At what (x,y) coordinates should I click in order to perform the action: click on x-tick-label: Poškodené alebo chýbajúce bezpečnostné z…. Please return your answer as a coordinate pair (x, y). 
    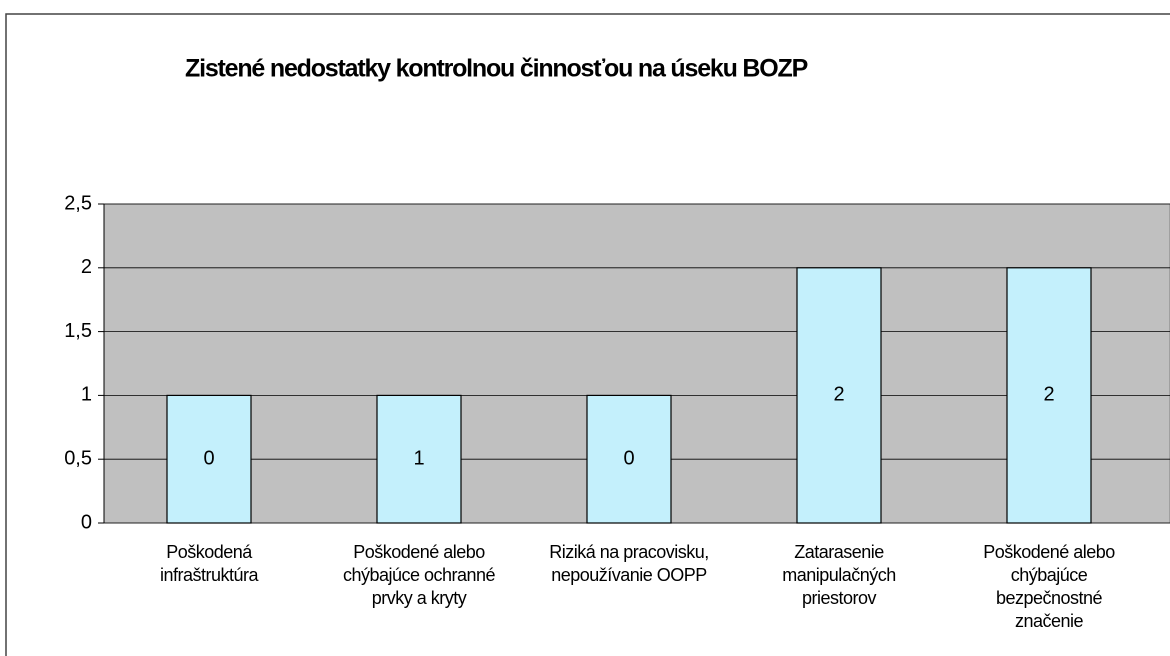
    Looking at the image, I should click on (1049, 586).